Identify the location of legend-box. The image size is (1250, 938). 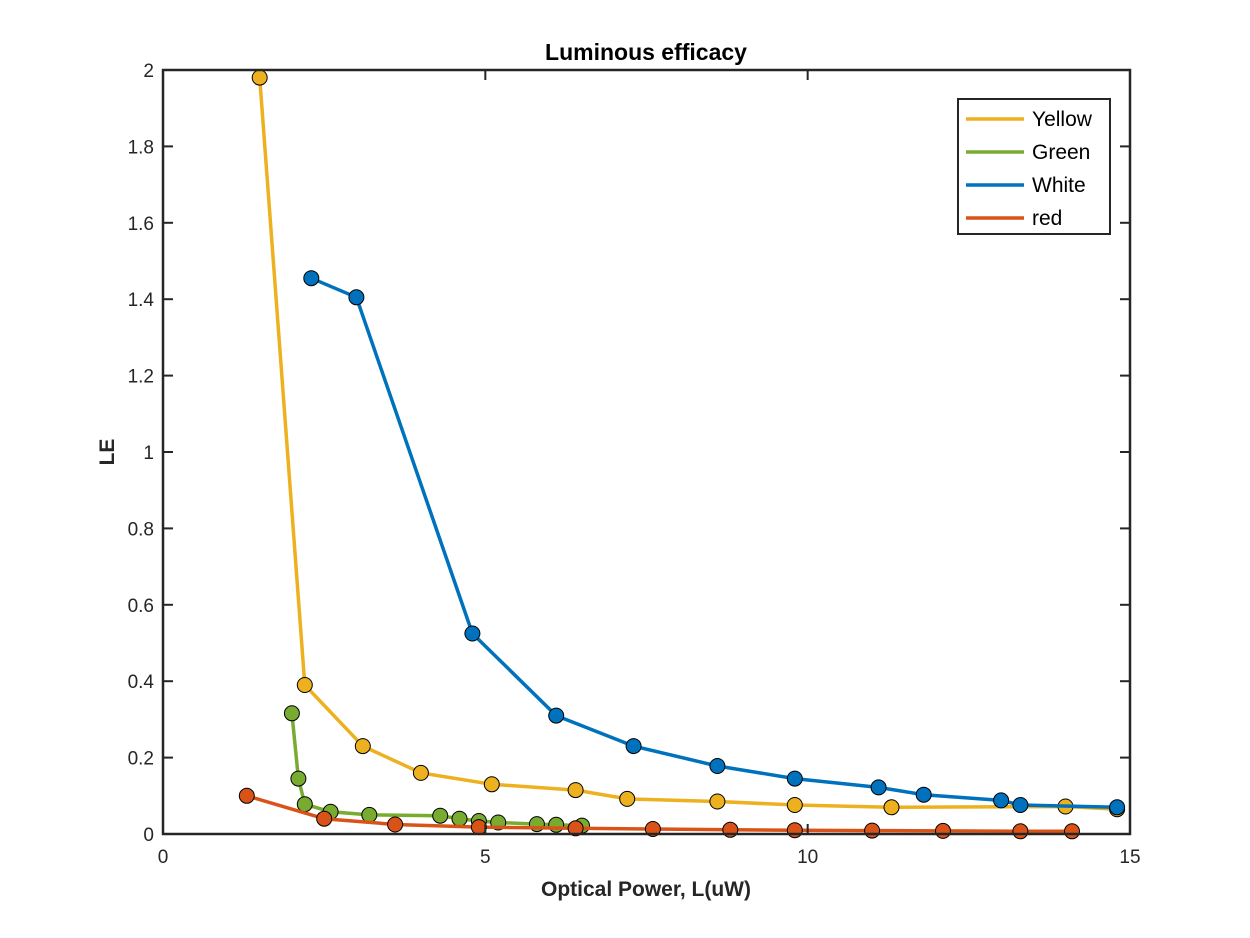
(1034, 166).